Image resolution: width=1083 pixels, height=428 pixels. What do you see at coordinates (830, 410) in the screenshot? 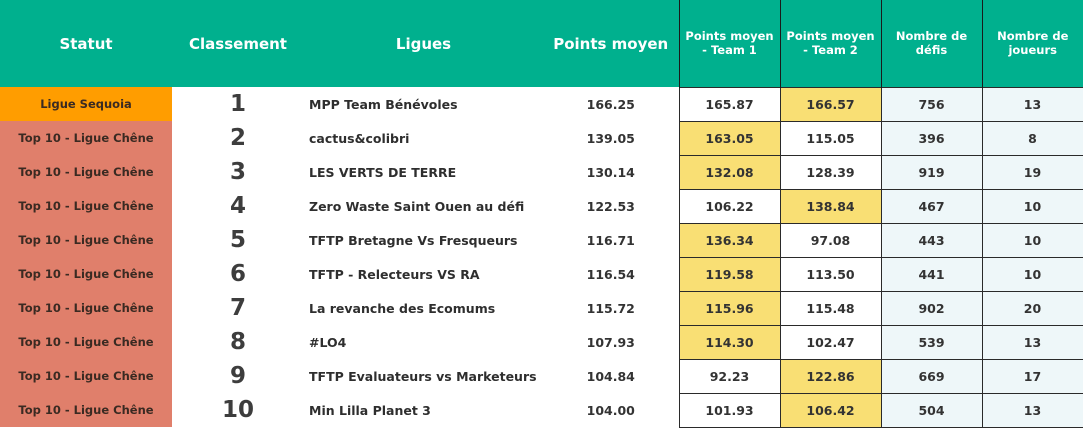
I see `team2-points-cell: 106.42` at bounding box center [830, 410].